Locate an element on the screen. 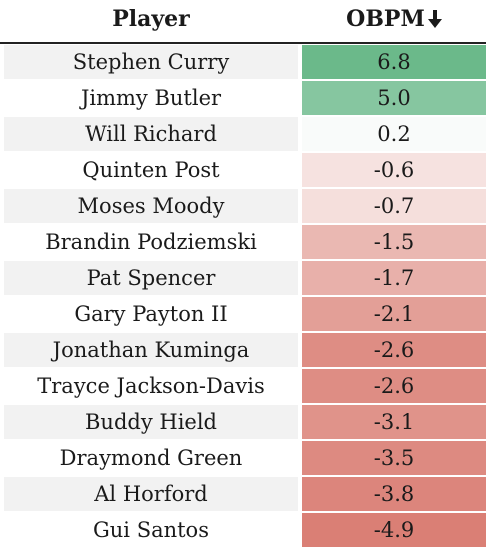 The height and width of the screenshot is (550, 490). player-name-cell: Gui Santos is located at coordinates (151, 530).